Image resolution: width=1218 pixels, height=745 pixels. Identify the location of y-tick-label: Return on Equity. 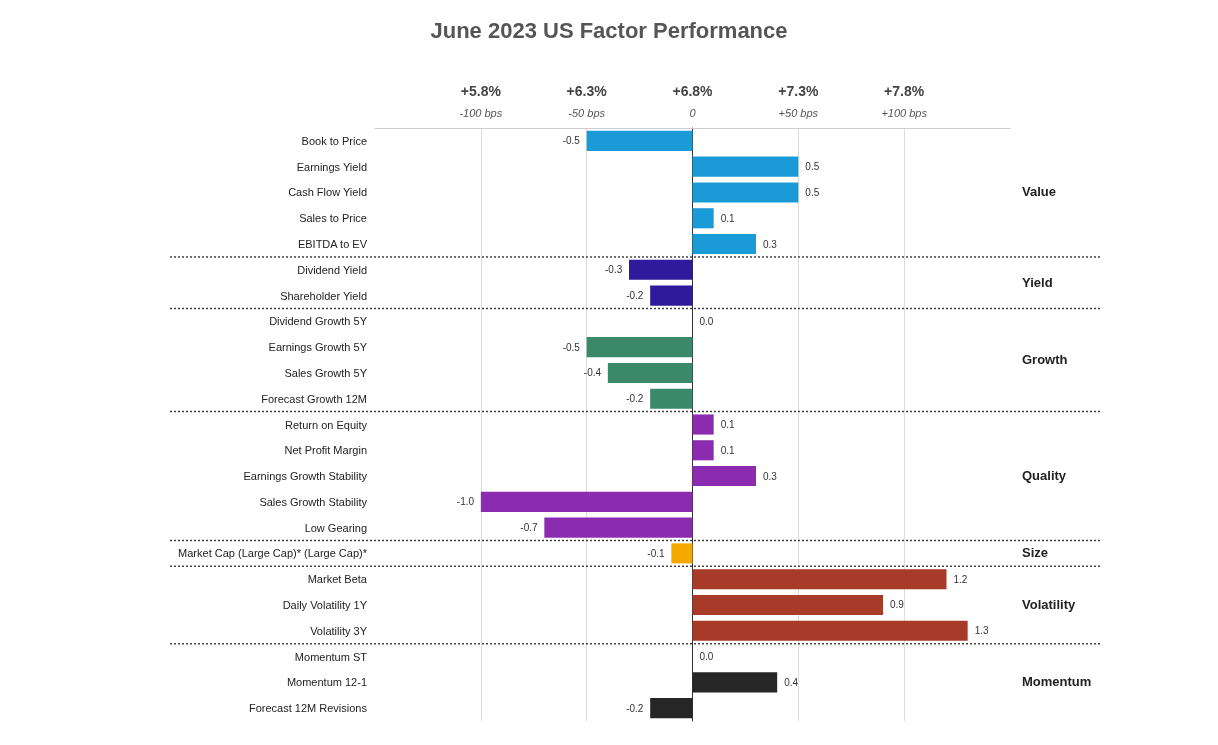
(326, 424).